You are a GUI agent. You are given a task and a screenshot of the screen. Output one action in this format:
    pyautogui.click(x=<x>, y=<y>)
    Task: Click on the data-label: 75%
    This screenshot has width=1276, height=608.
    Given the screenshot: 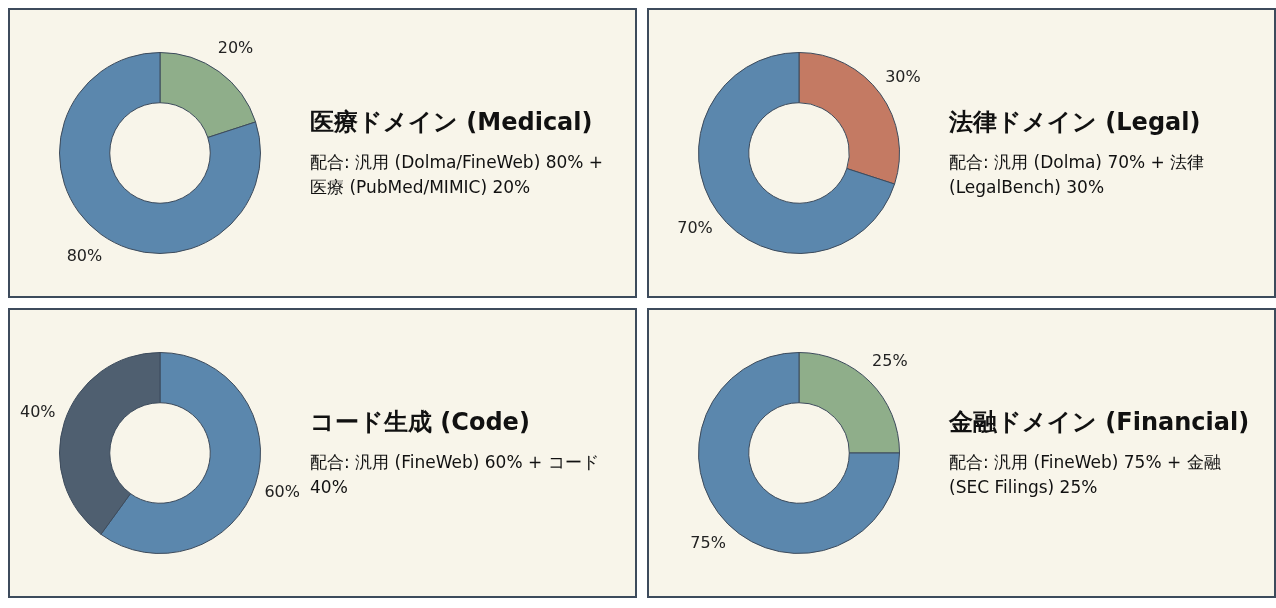 What is the action you would take?
    pyautogui.click(x=708, y=543)
    